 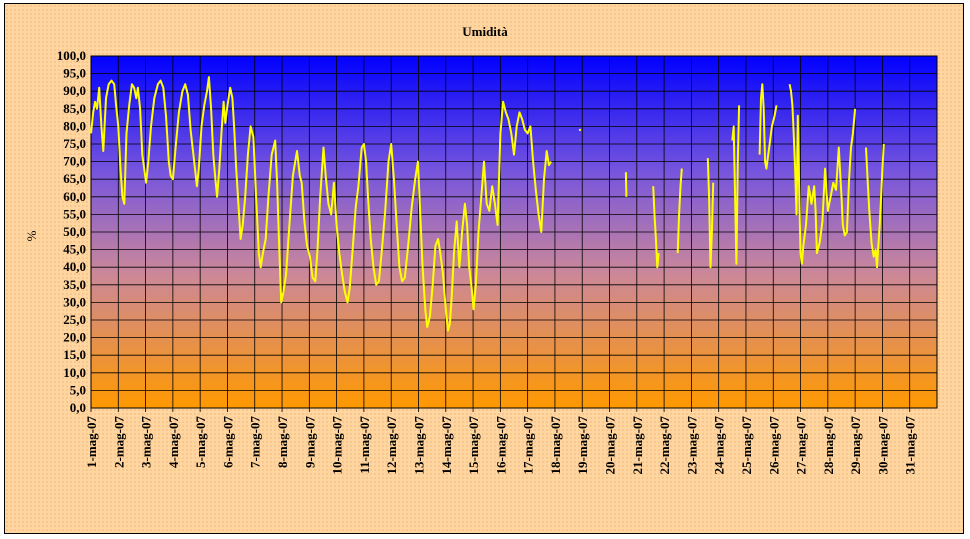 What do you see at coordinates (473, 445) in the screenshot?
I see `x-tick-label: 15-mag-07` at bounding box center [473, 445].